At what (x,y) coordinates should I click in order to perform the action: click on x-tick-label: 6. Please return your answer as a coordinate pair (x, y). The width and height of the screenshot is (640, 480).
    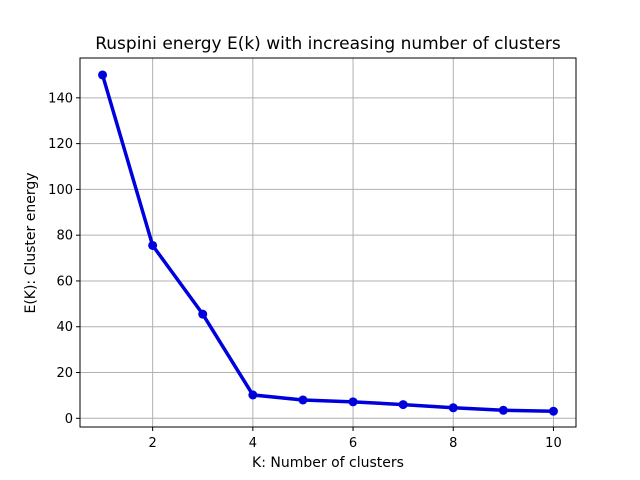
    Looking at the image, I should click on (353, 443).